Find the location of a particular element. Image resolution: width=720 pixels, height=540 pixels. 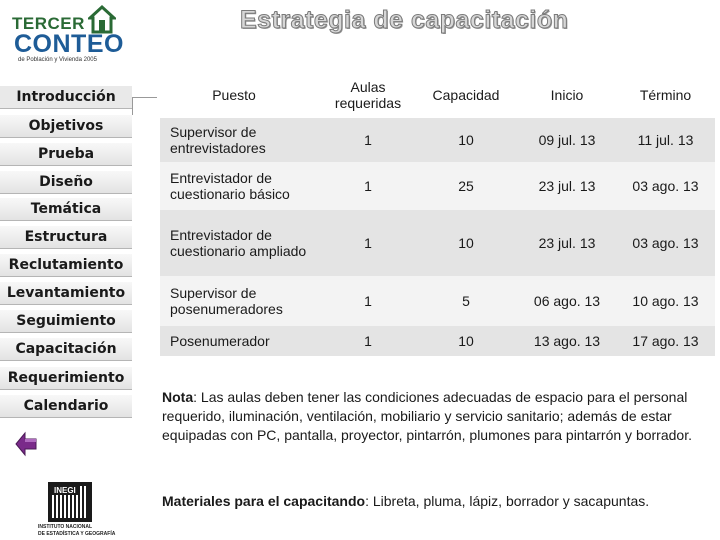

sidebar-item-introduccion: Introducción is located at coordinates (66, 97).